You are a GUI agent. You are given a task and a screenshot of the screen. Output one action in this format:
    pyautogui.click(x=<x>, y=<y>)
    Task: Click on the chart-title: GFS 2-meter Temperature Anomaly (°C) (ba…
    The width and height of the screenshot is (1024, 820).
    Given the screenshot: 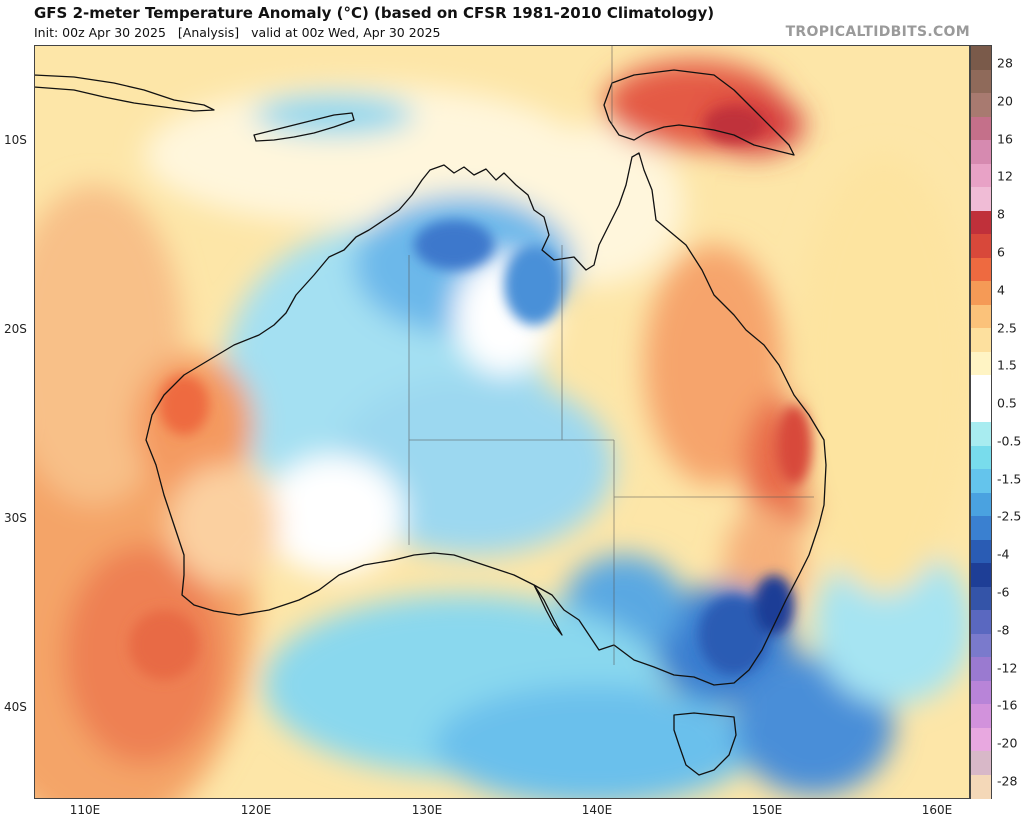 What is the action you would take?
    pyautogui.click(x=374, y=13)
    